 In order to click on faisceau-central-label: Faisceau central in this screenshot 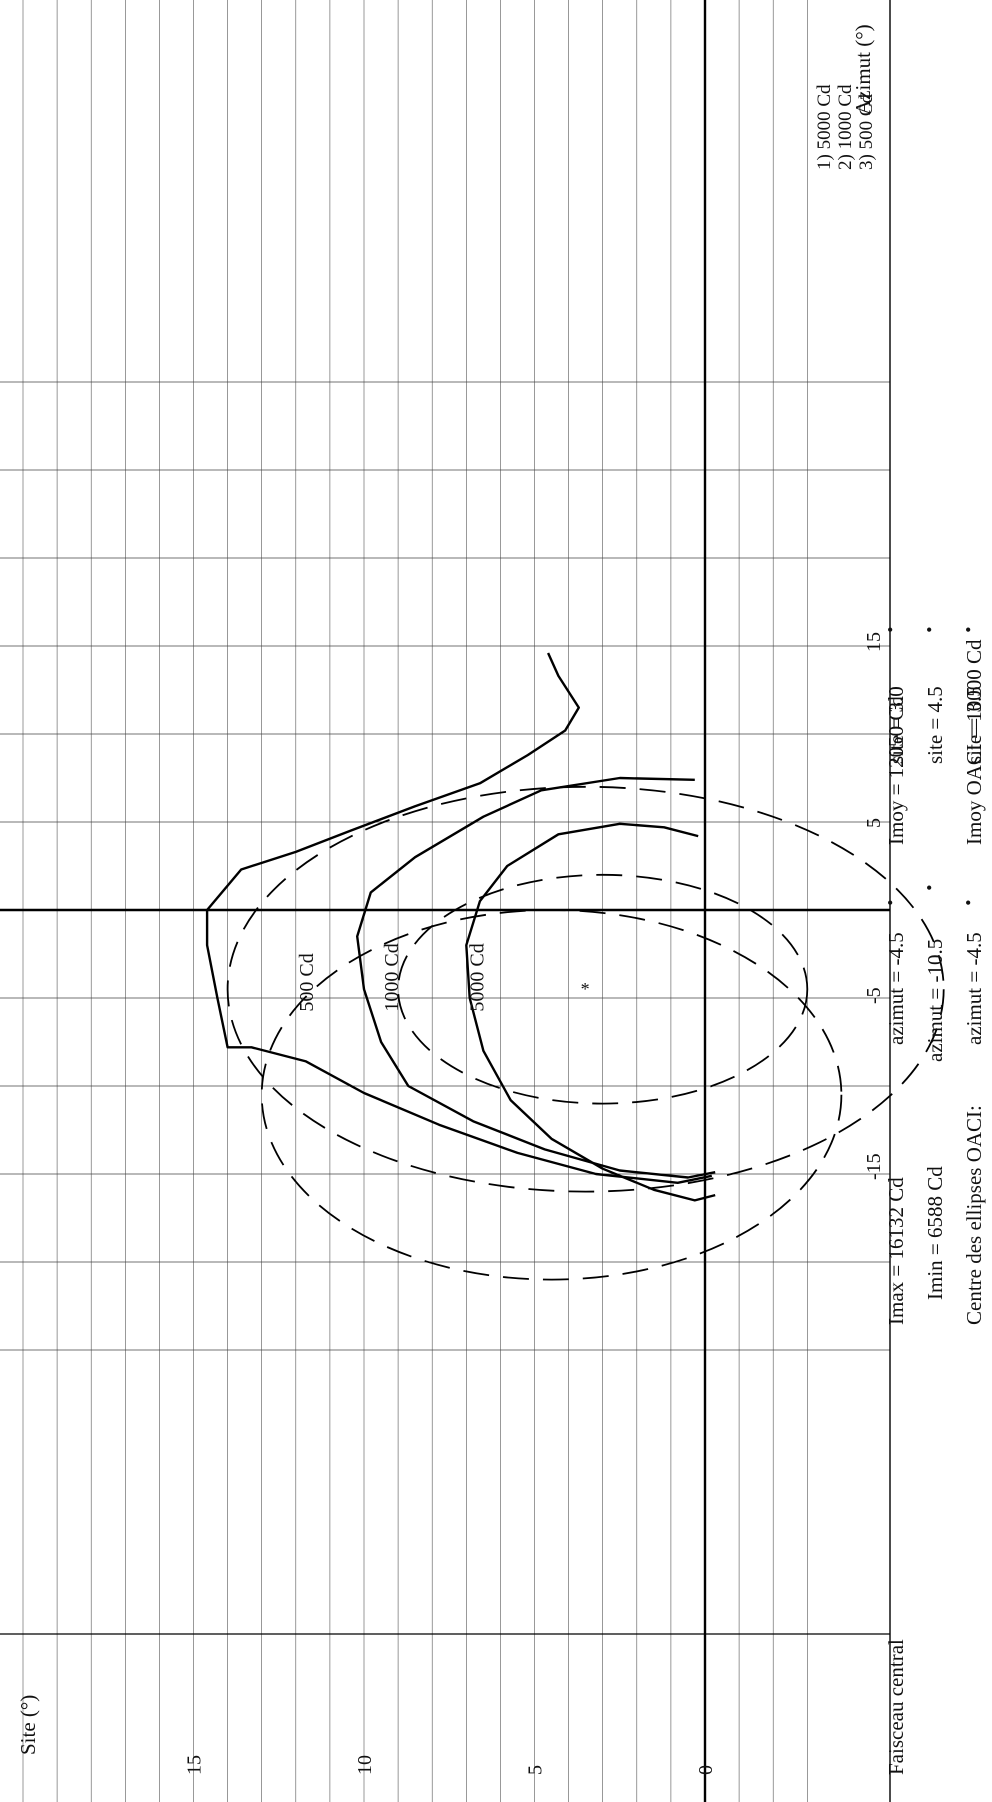, I will do `click(896, 1707)`.